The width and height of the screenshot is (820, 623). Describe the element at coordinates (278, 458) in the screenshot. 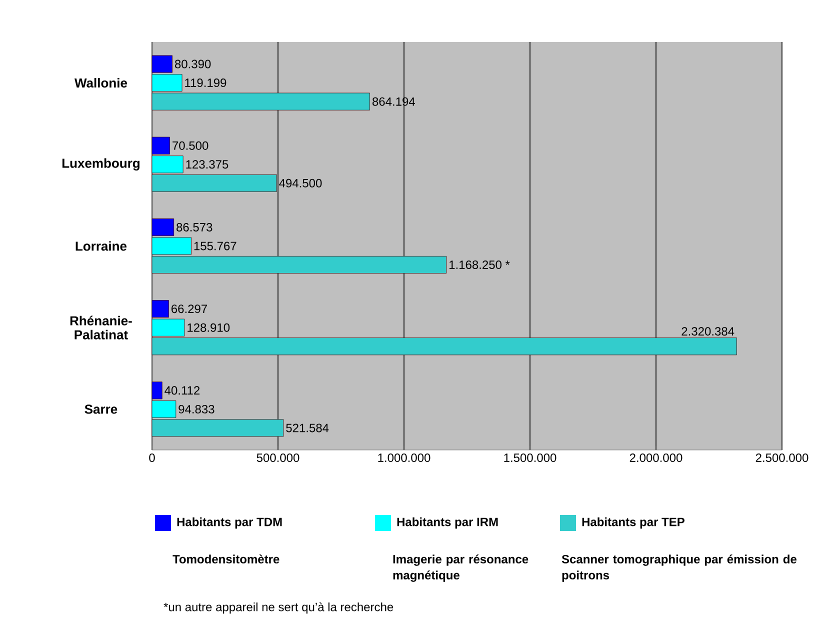

I see `x-tick-label: 500.000` at that location.